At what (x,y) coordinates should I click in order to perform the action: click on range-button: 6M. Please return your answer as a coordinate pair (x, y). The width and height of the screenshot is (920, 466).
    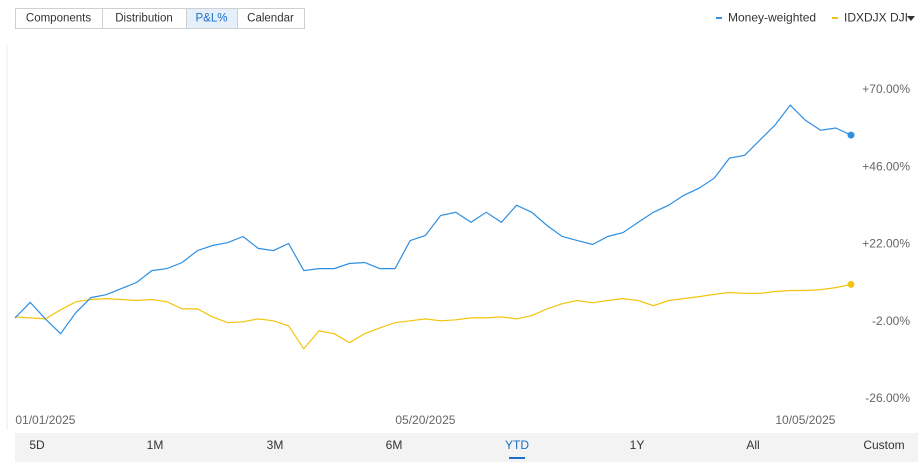
    Looking at the image, I should click on (394, 445).